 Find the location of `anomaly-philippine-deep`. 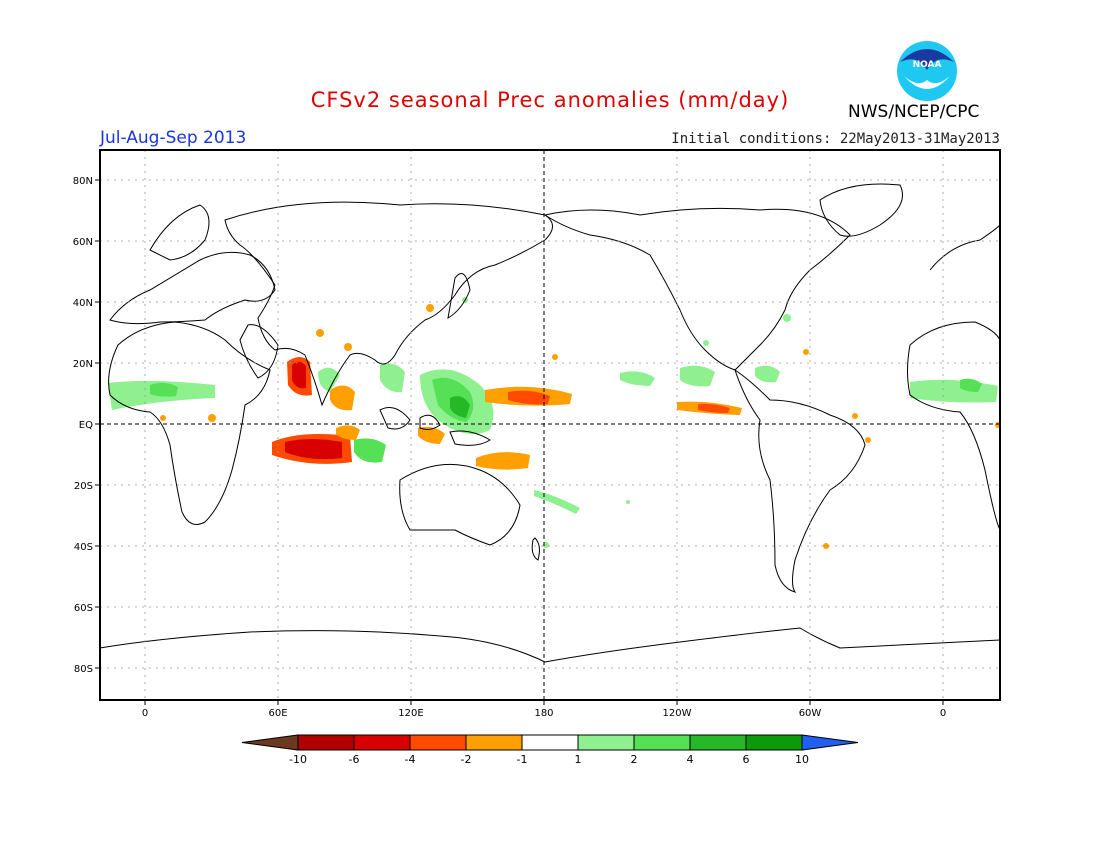

anomaly-philippine-deep is located at coordinates (460, 407).